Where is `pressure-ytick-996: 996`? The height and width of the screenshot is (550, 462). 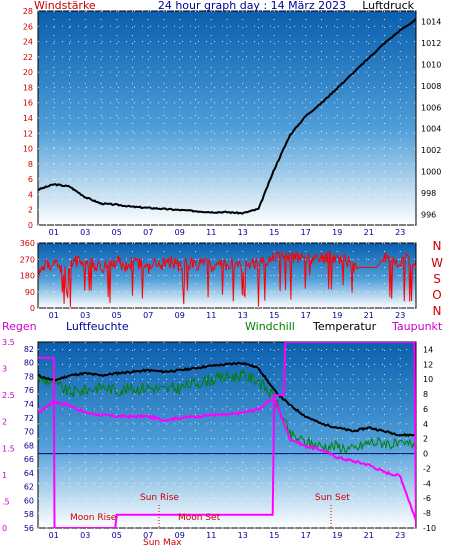 pressure-ytick-996: 996 is located at coordinates (428, 214).